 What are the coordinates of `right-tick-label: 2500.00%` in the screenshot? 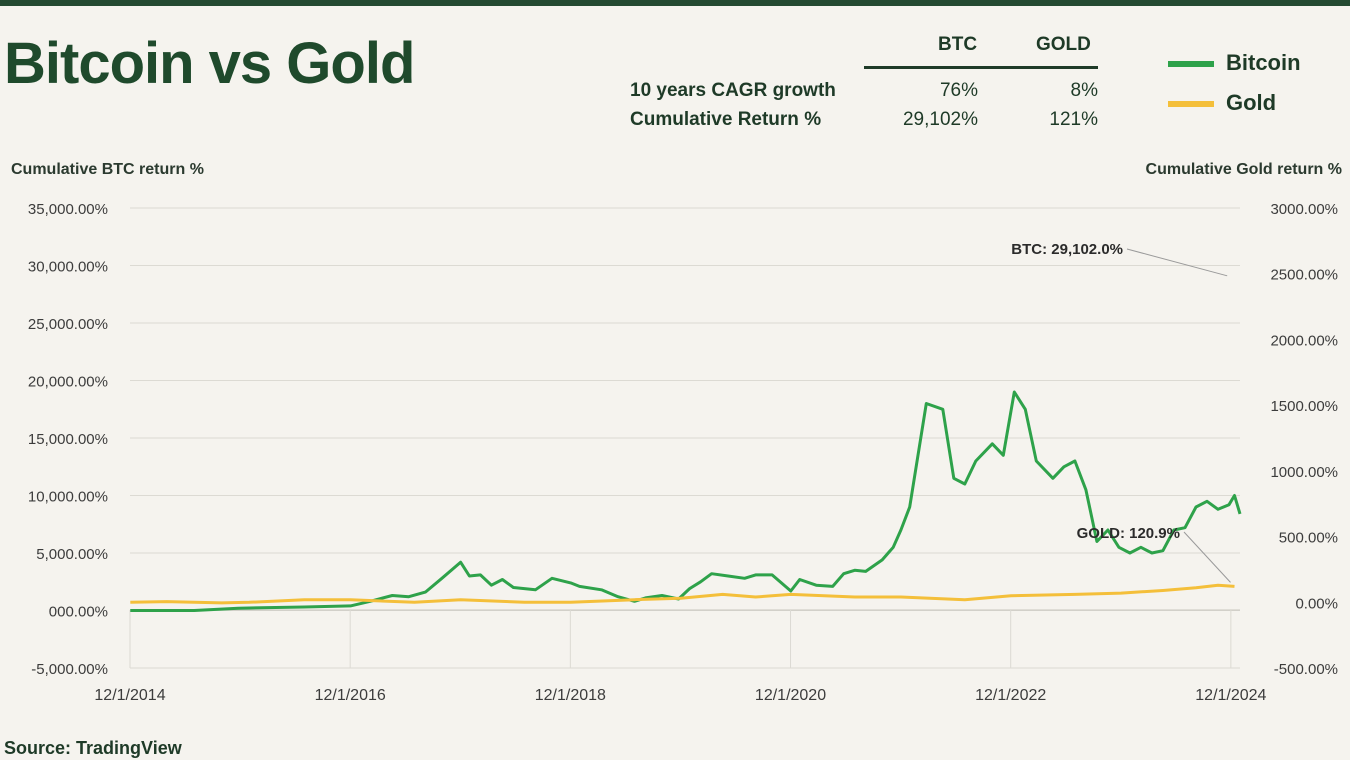 It's located at (1304, 275).